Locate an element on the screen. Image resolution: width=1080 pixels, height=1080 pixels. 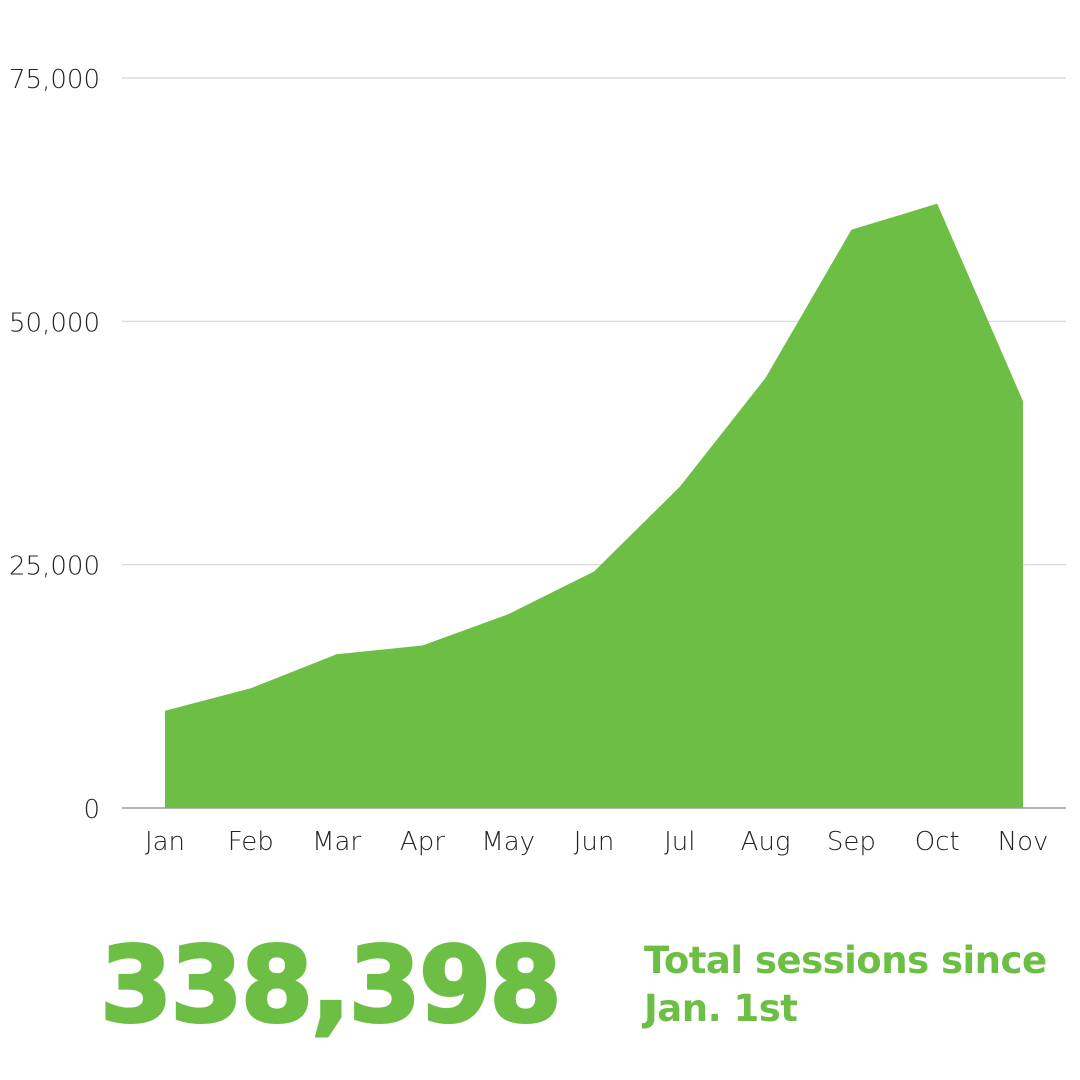
x-tick-label: May is located at coordinates (508, 842).